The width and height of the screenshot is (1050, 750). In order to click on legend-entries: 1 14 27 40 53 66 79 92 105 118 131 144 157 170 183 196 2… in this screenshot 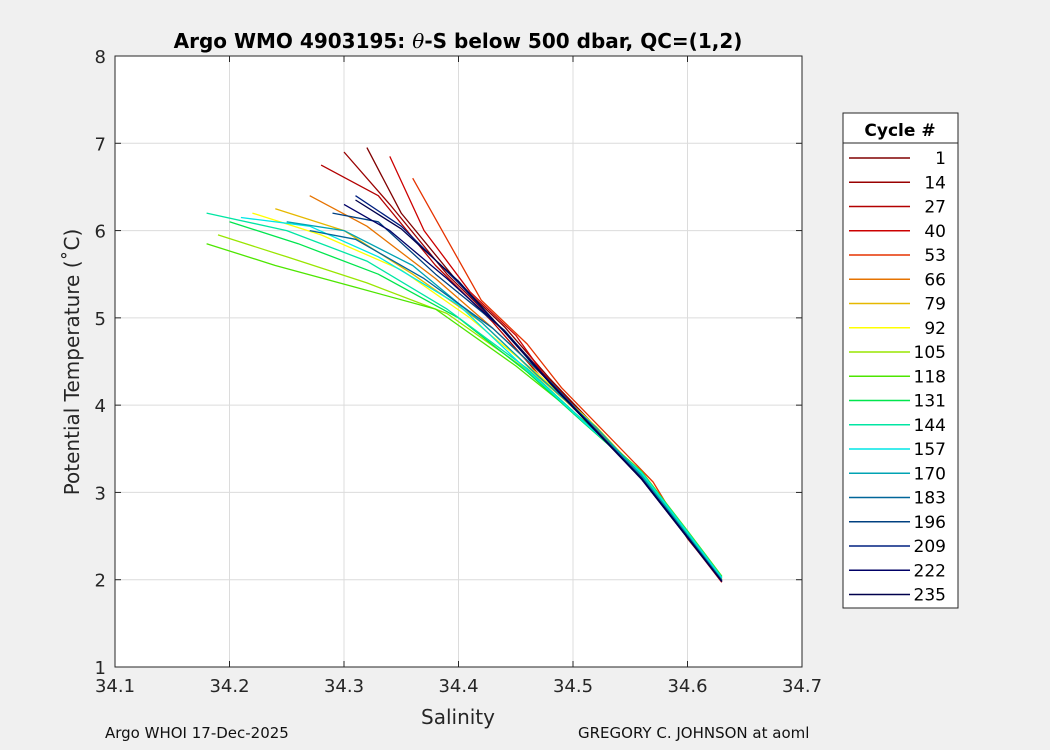, I will do `click(897, 377)`.